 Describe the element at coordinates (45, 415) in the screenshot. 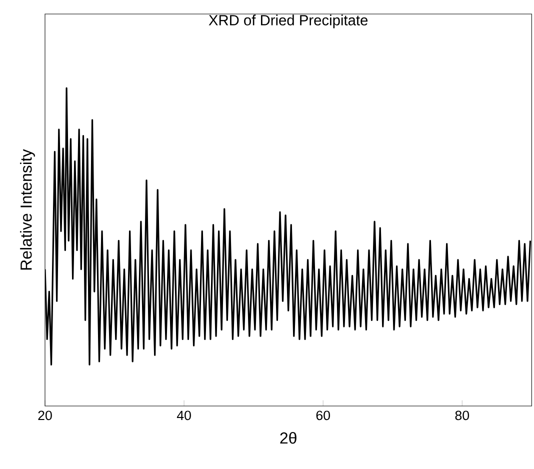

I see `x-tick-label: 20` at that location.